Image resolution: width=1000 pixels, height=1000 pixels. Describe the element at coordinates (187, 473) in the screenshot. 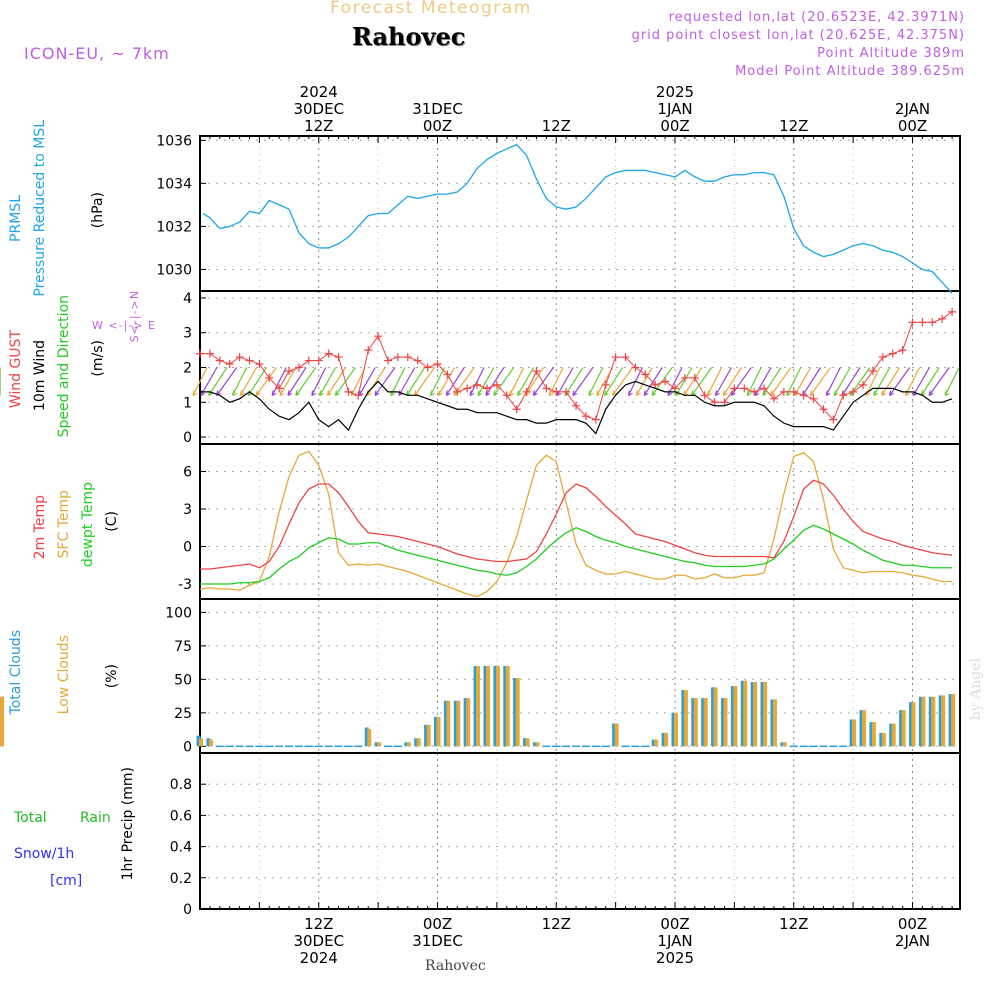

I see `ytick-label-temperature: 6` at that location.